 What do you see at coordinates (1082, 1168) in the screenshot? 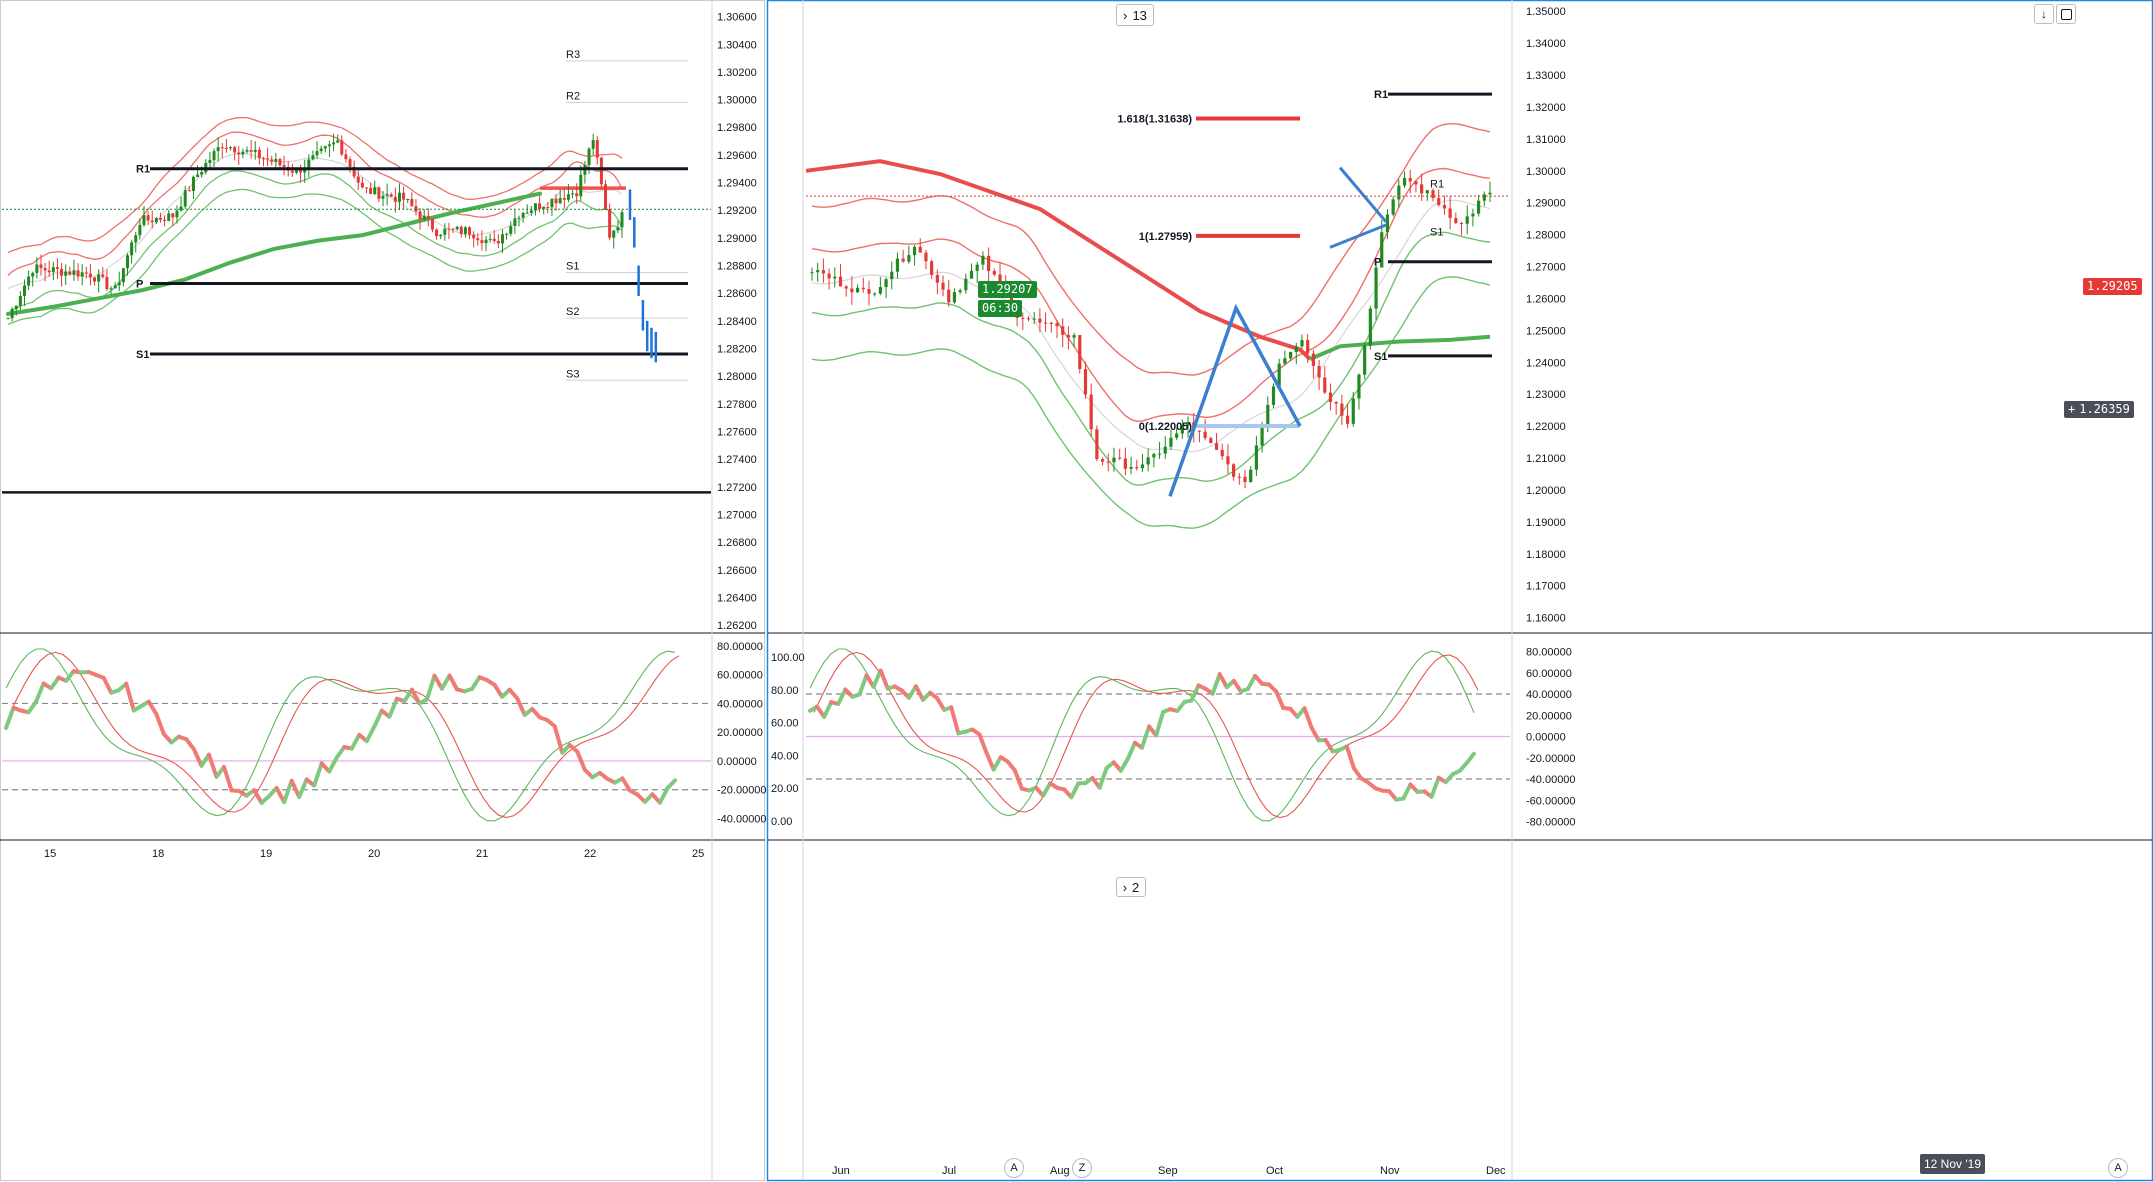
I see `z-button: Z` at bounding box center [1082, 1168].